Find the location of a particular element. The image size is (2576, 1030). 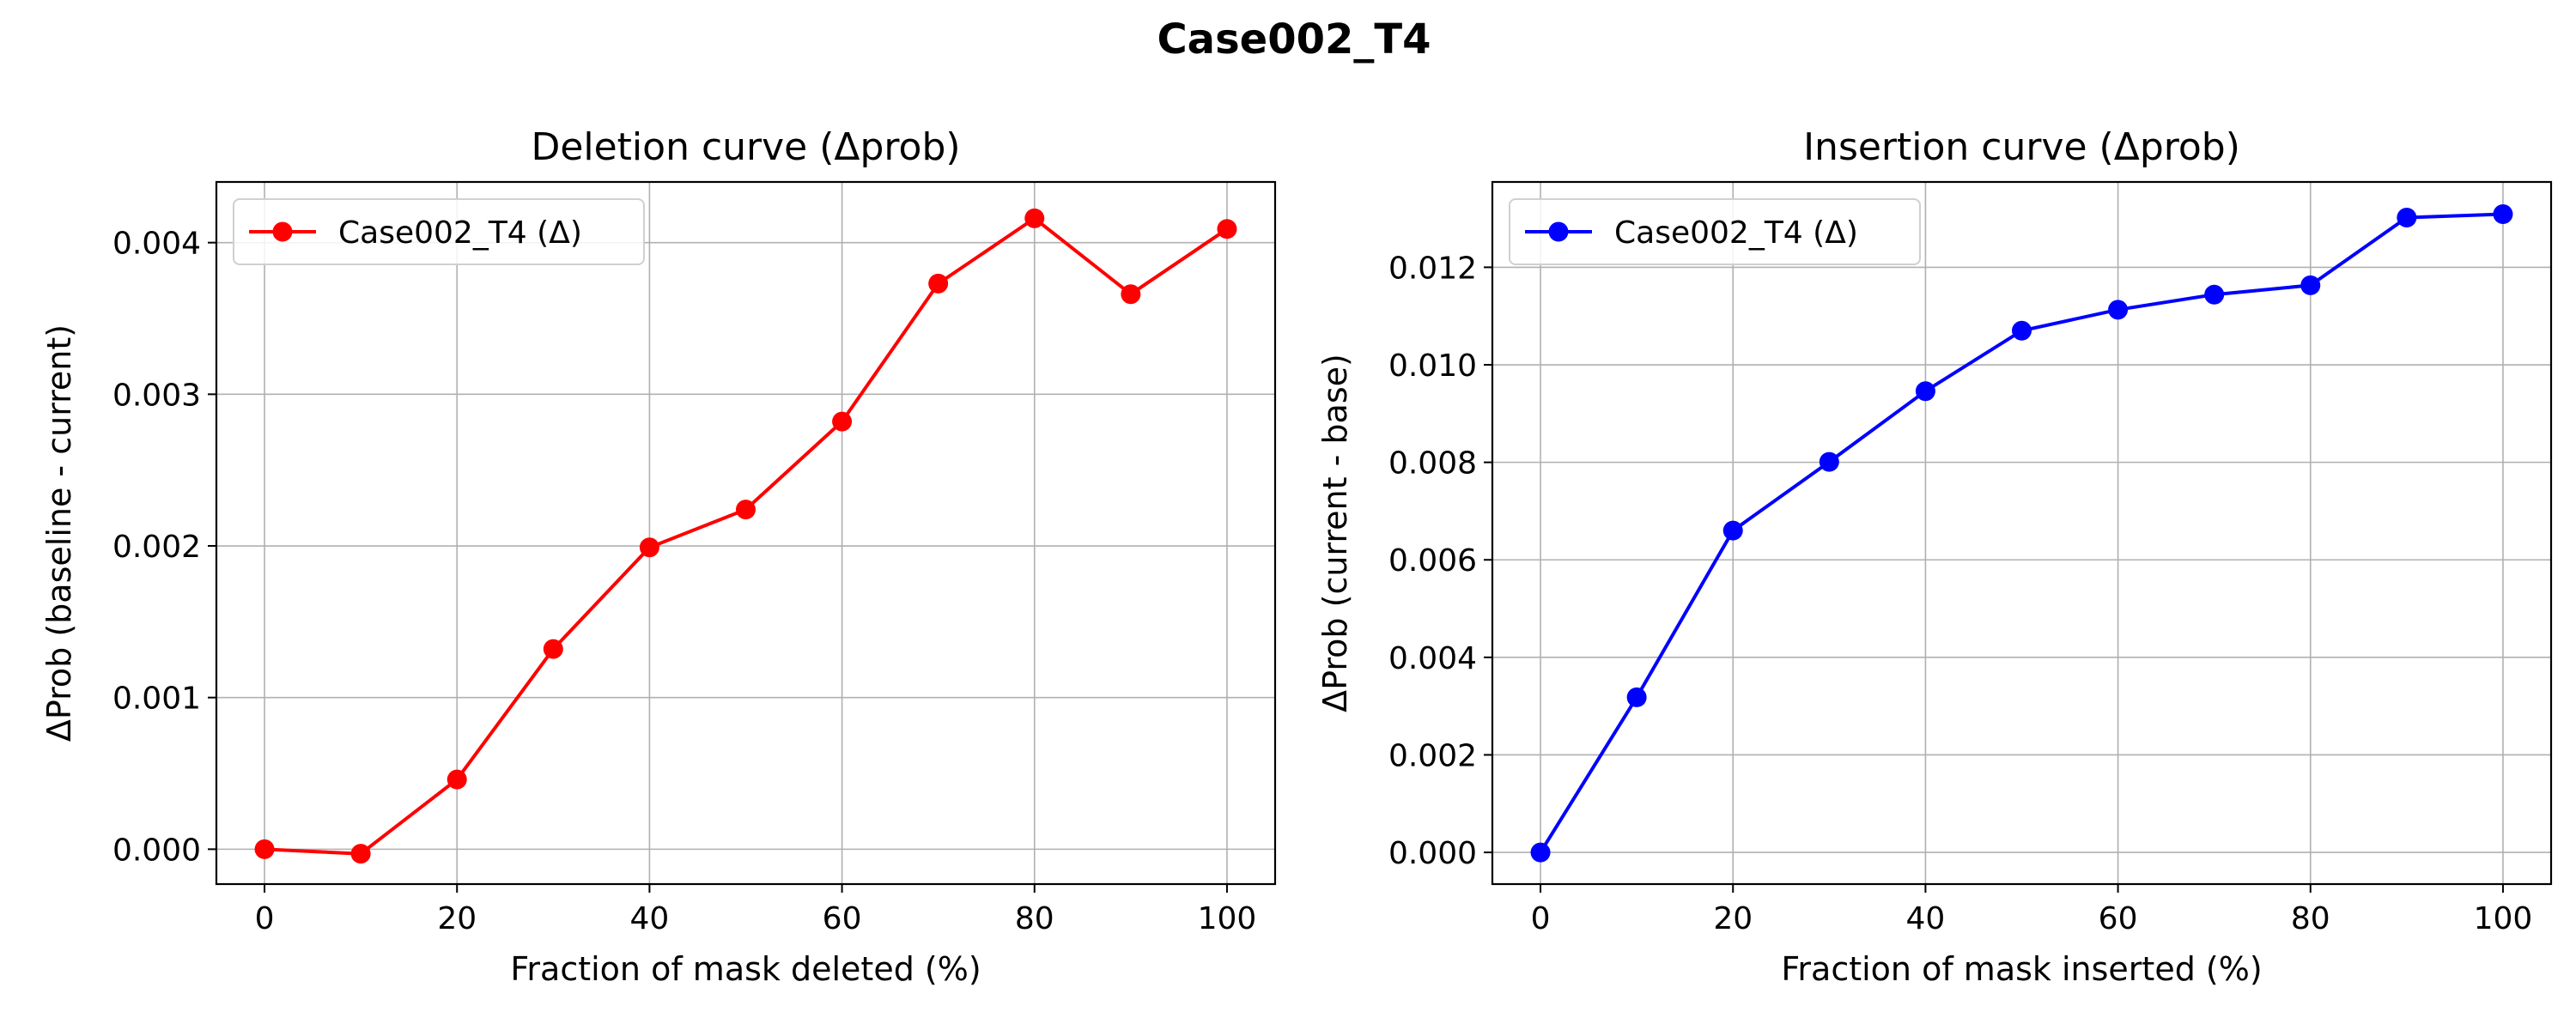

y-tick-label: 0.003 is located at coordinates (156, 395).